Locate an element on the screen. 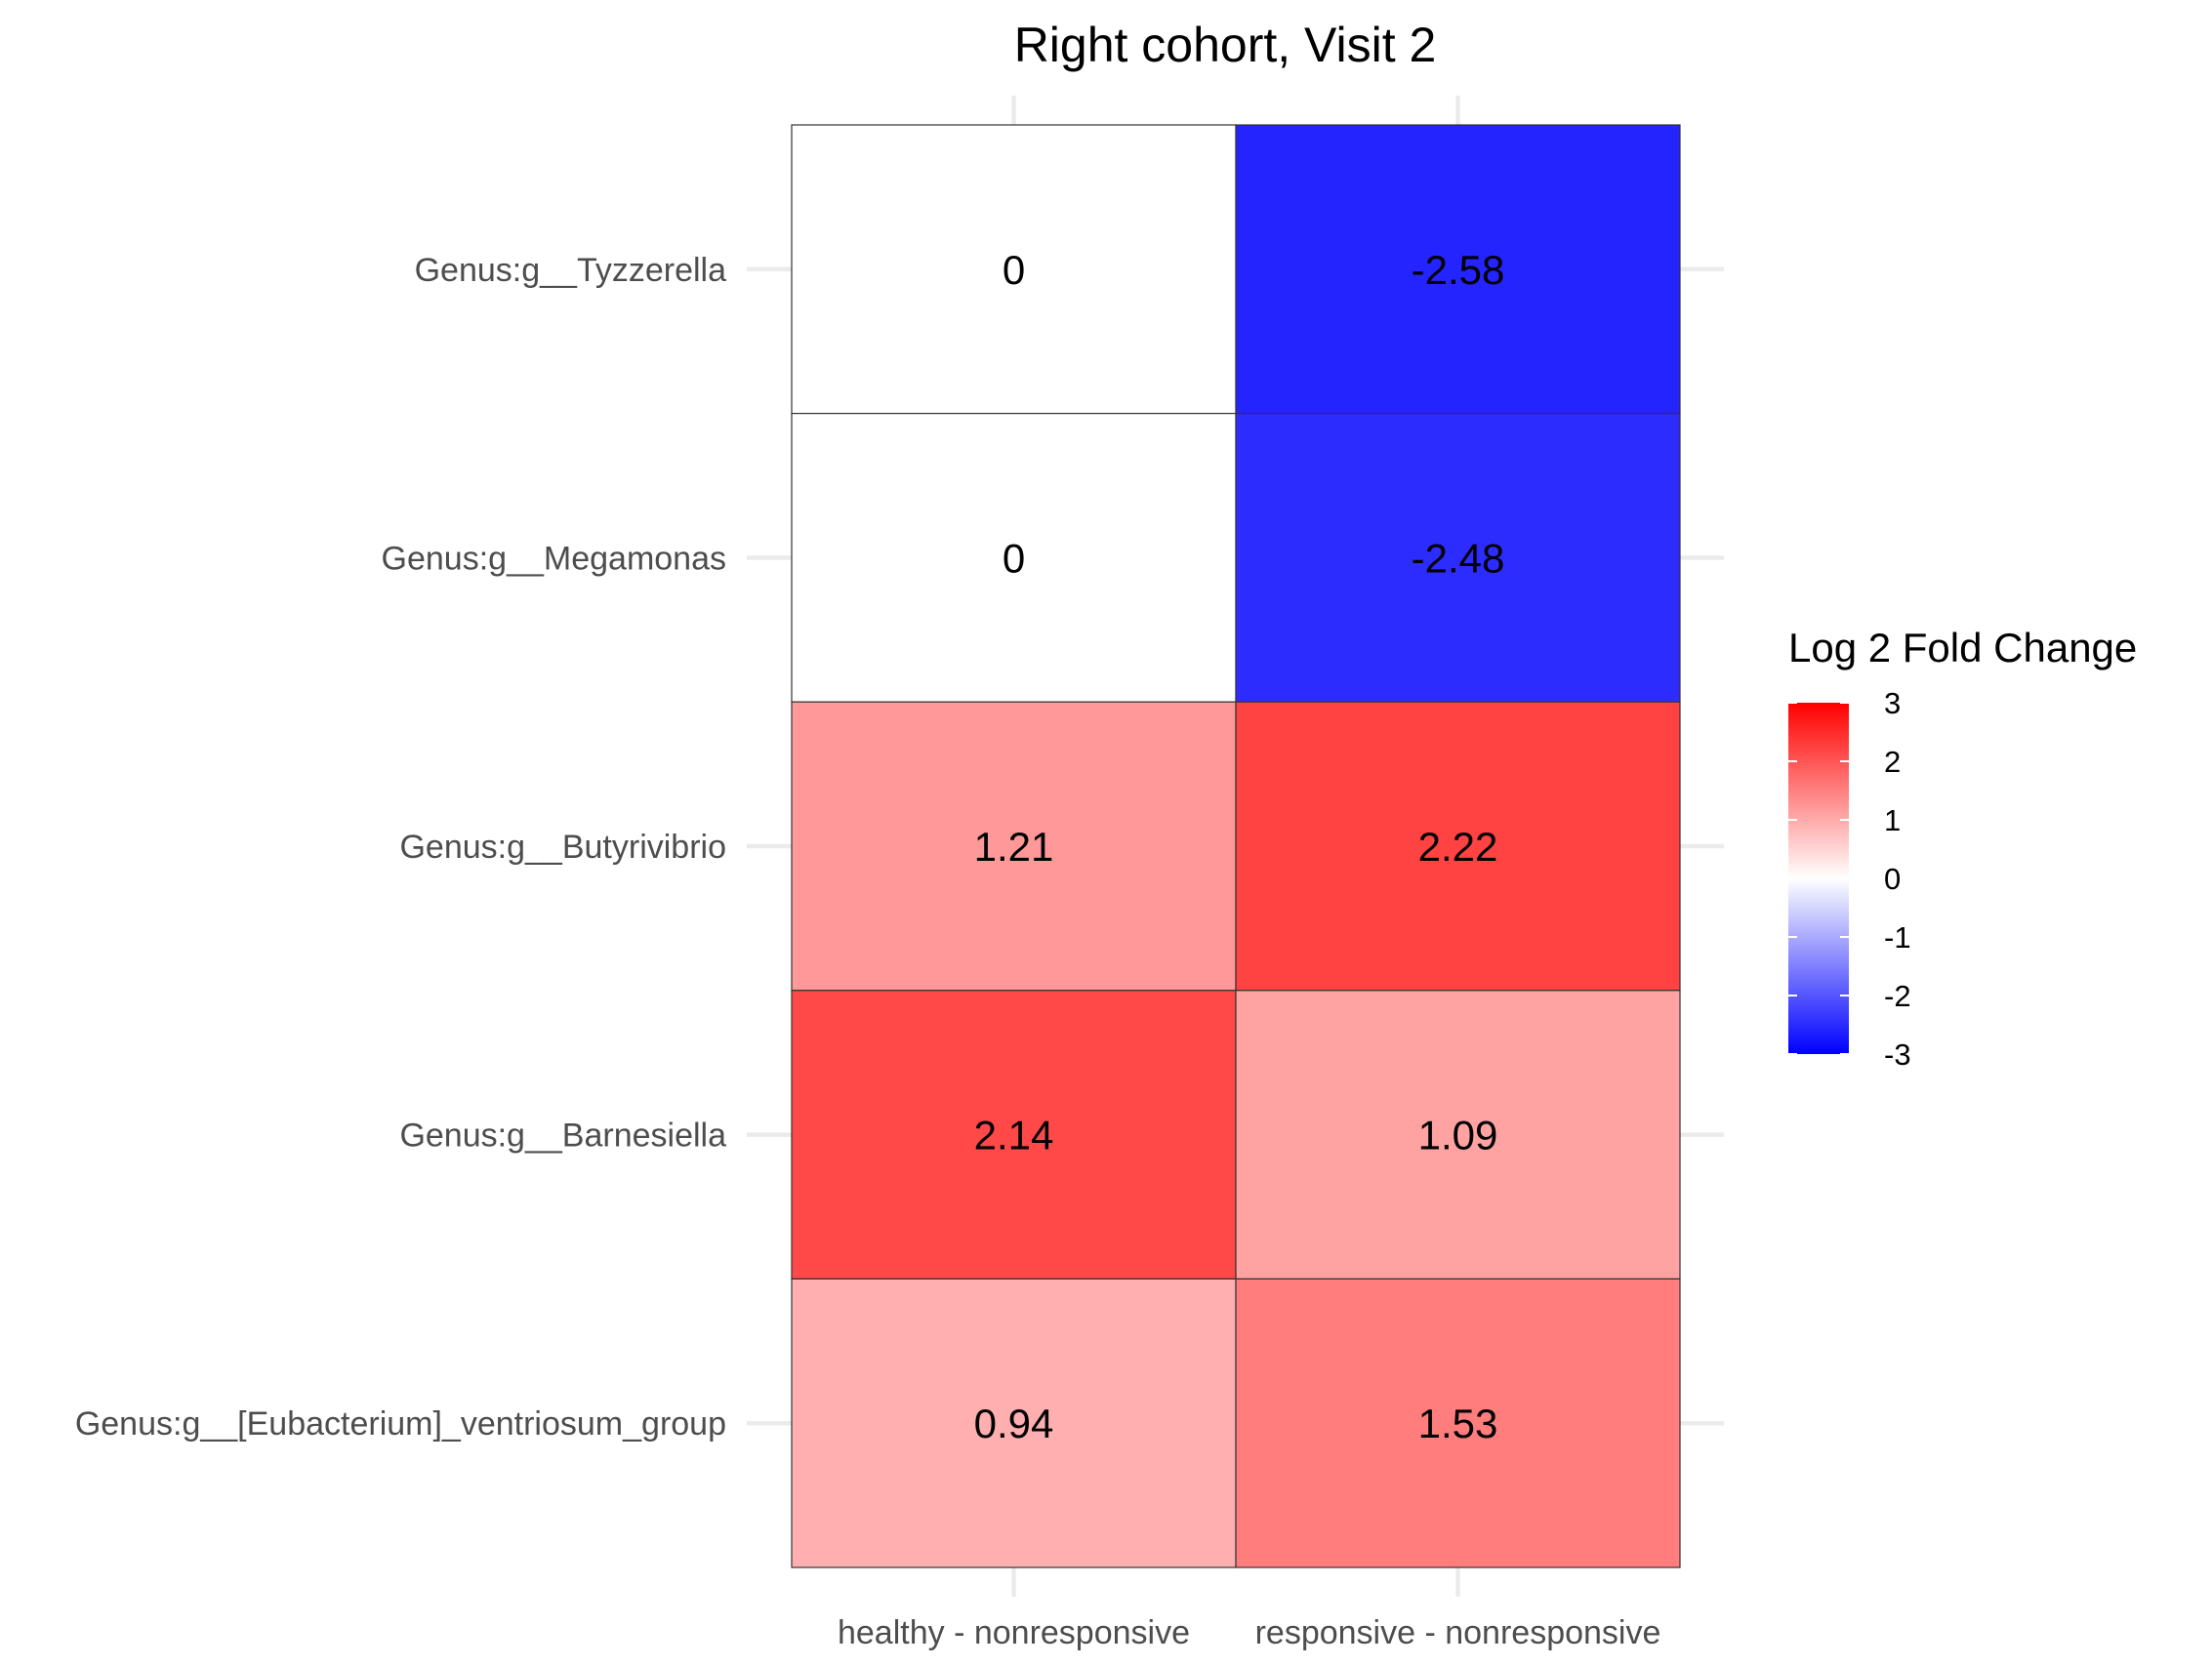  x-tick-label: healthy - nonresponsive is located at coordinates (1014, 1632).